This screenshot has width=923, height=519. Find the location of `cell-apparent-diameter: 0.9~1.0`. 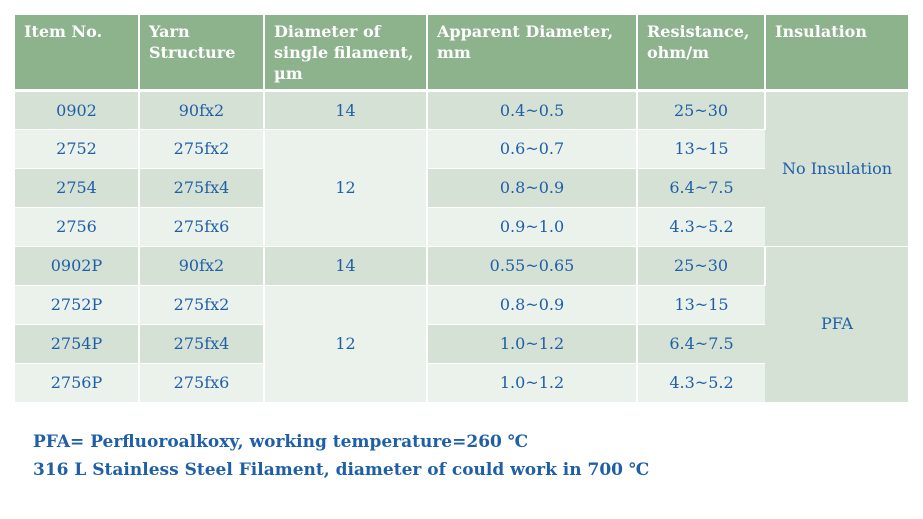

cell-apparent-diameter: 0.9~1.0 is located at coordinates (532, 227).